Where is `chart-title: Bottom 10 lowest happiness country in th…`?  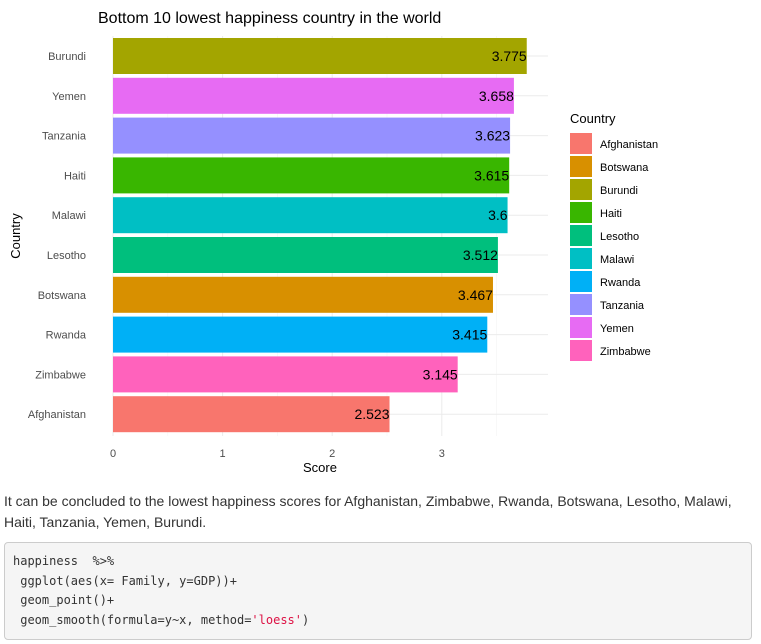 chart-title: Bottom 10 lowest happiness country in th… is located at coordinates (269, 18).